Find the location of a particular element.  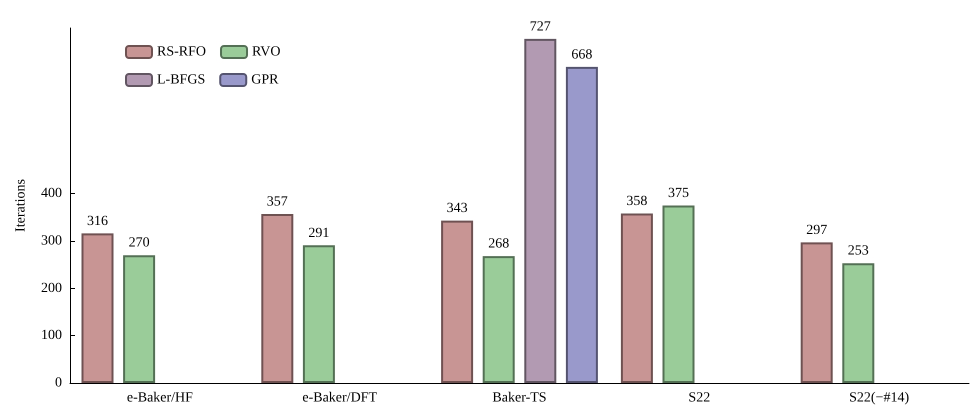

data-label: 357 is located at coordinates (277, 202).